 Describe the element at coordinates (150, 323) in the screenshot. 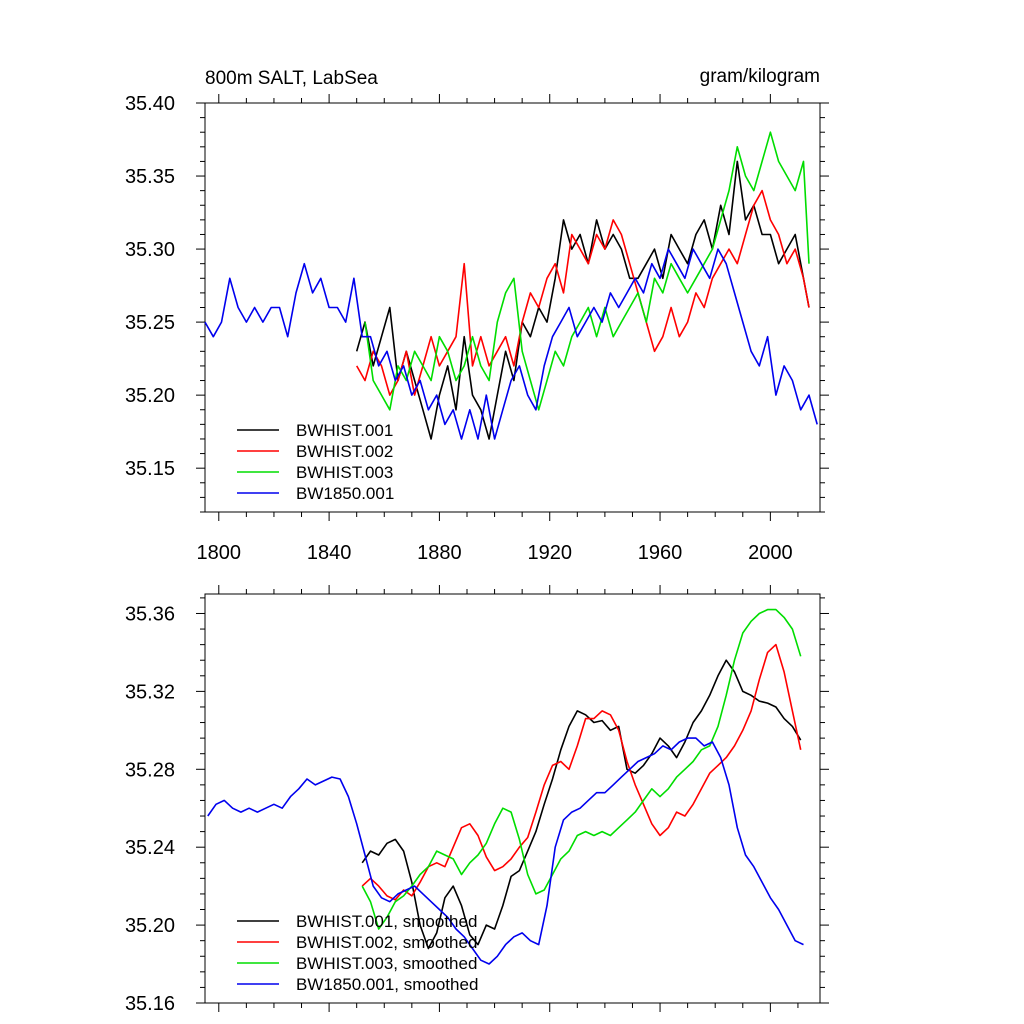

I see `y-tick-label: 35.25` at that location.